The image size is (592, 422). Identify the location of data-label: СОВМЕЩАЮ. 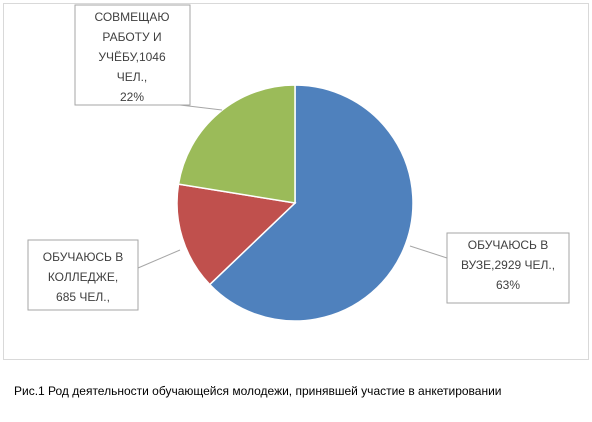
(131, 17).